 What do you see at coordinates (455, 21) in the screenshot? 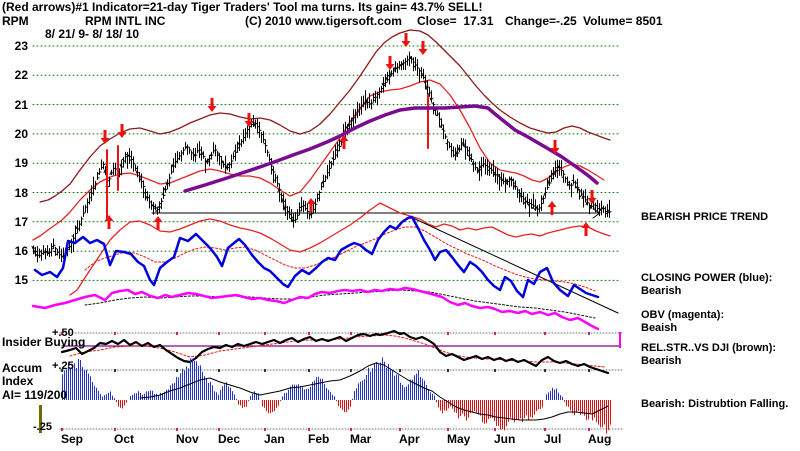
I see `close-value: Close= 17.31` at bounding box center [455, 21].